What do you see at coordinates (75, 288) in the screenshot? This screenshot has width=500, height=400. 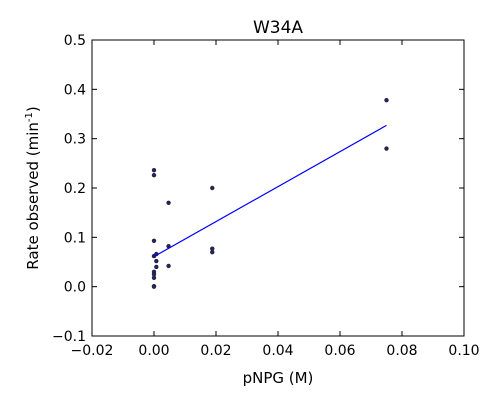 I see `y-tick-label: 0.0` at bounding box center [75, 288].